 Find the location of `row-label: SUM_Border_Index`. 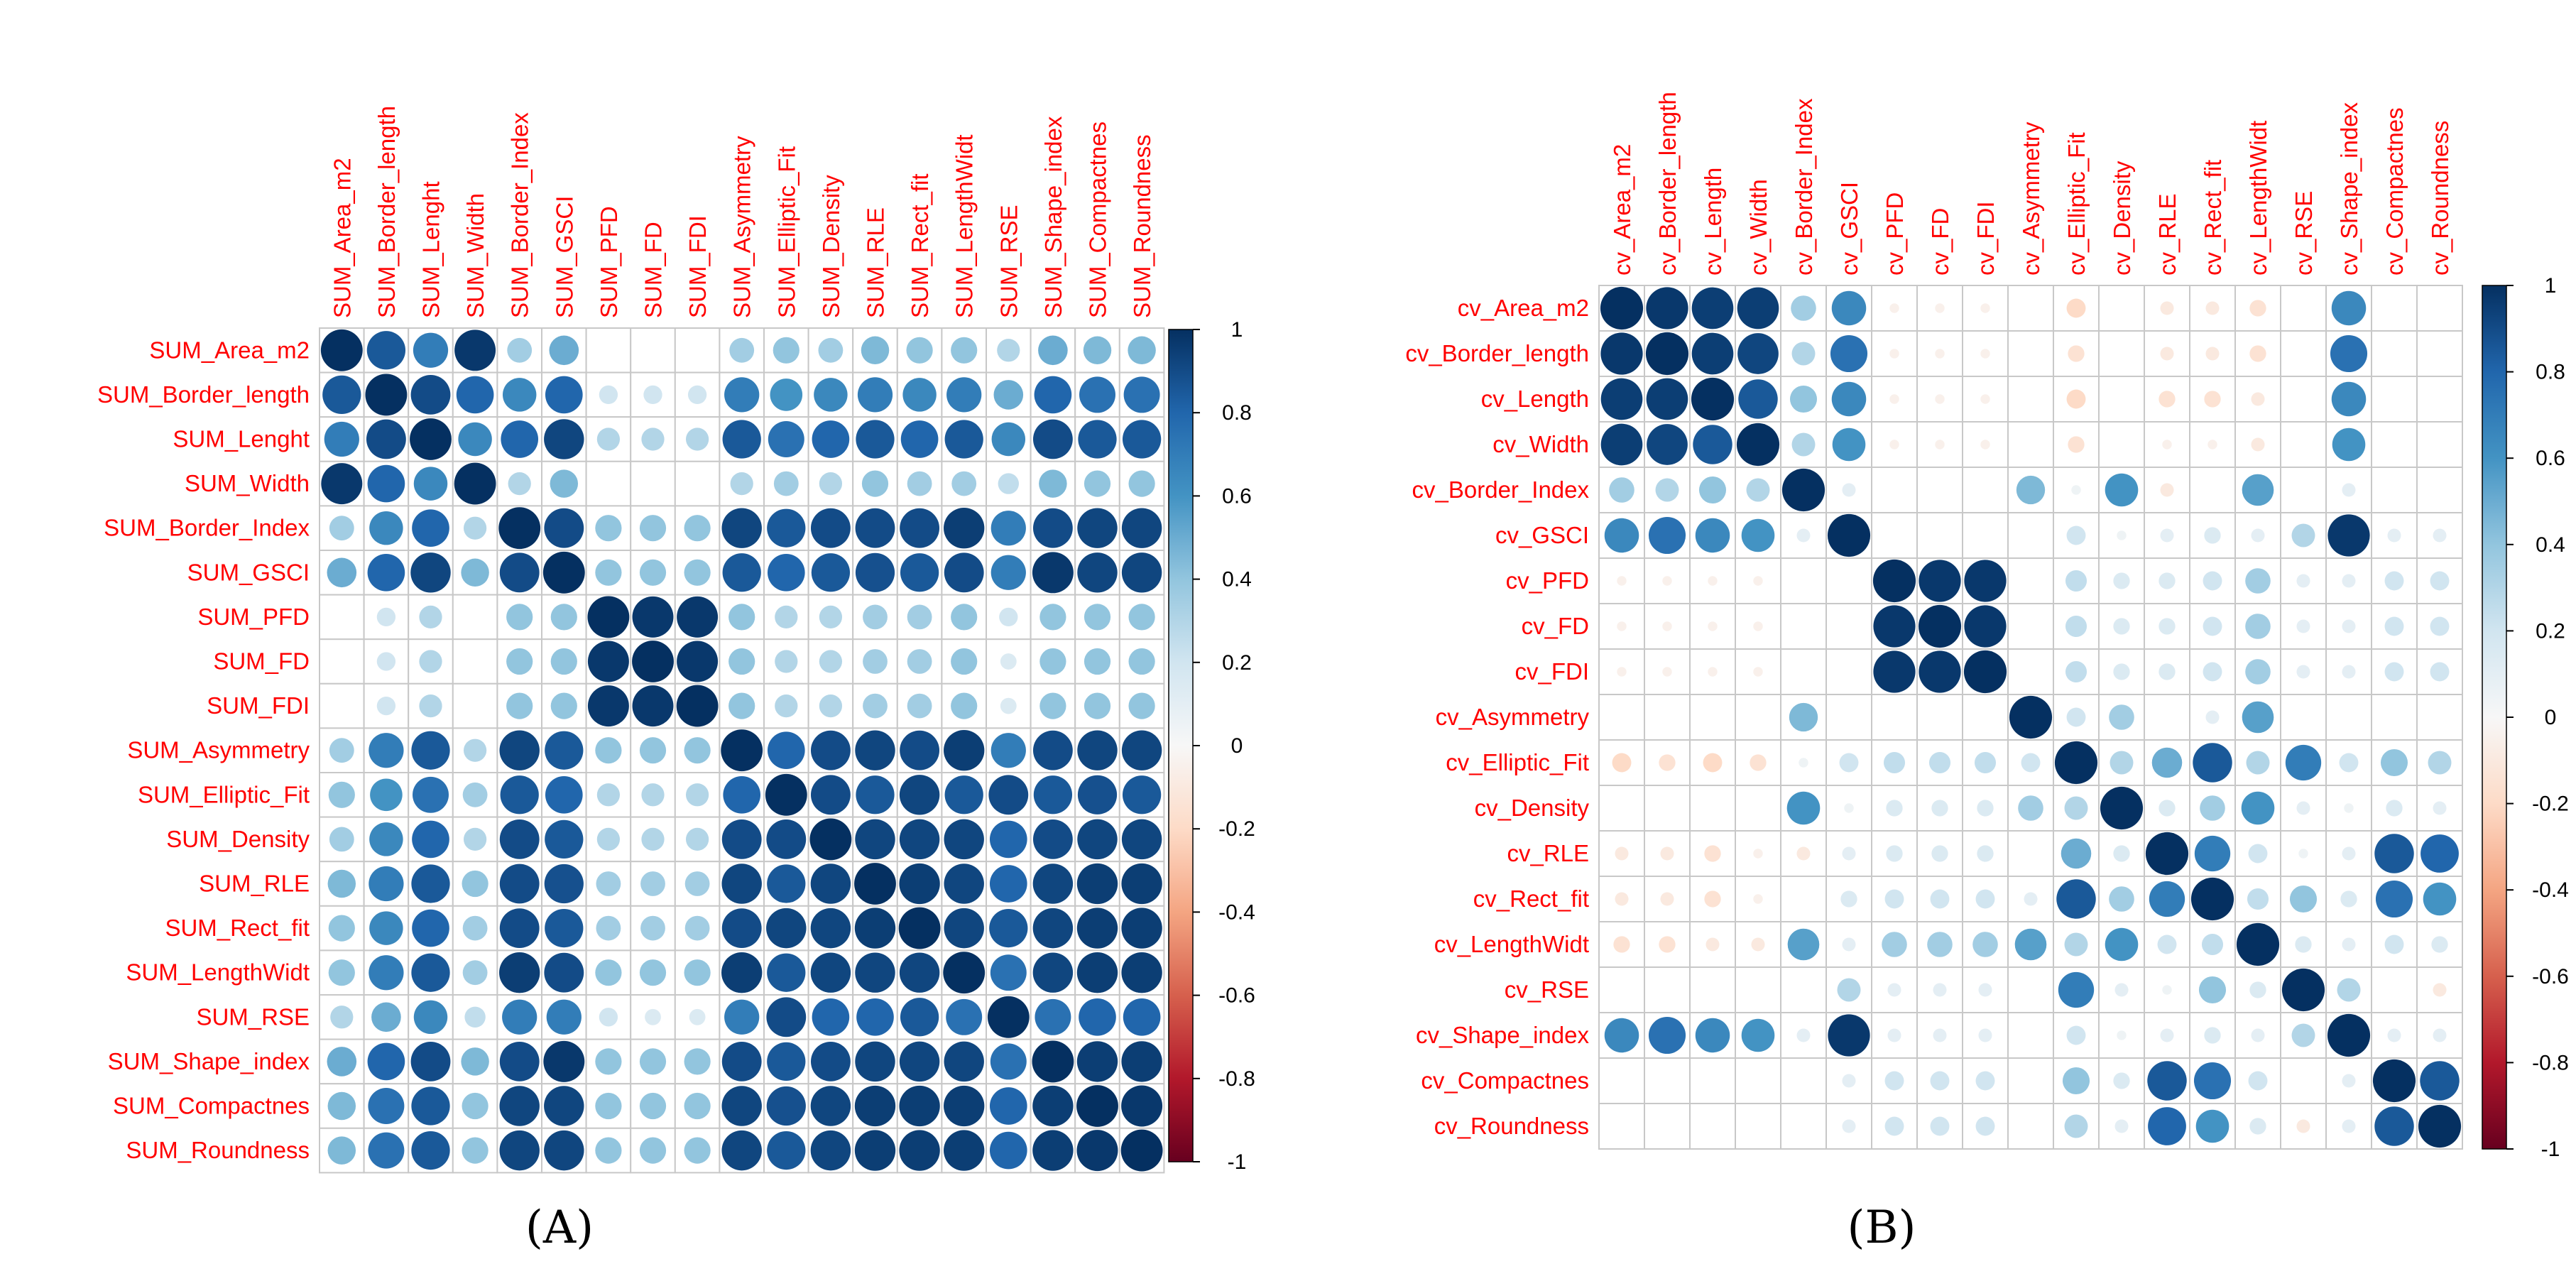

row-label: SUM_Border_Index is located at coordinates (207, 528).